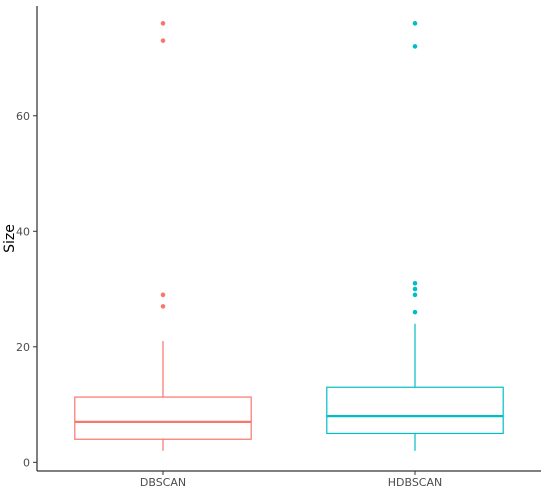 The width and height of the screenshot is (550, 489). I want to click on y-tick-label: 0, so click(26, 462).